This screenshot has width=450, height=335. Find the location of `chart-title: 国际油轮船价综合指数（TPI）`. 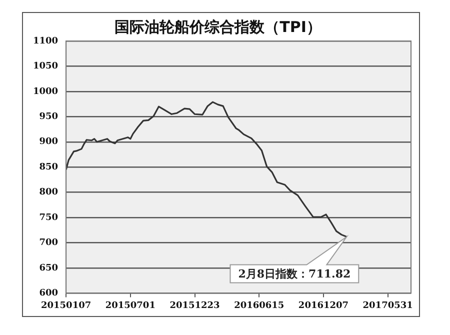

chart-title: 国际油轮船价综合指数（TPI） is located at coordinates (218, 27).